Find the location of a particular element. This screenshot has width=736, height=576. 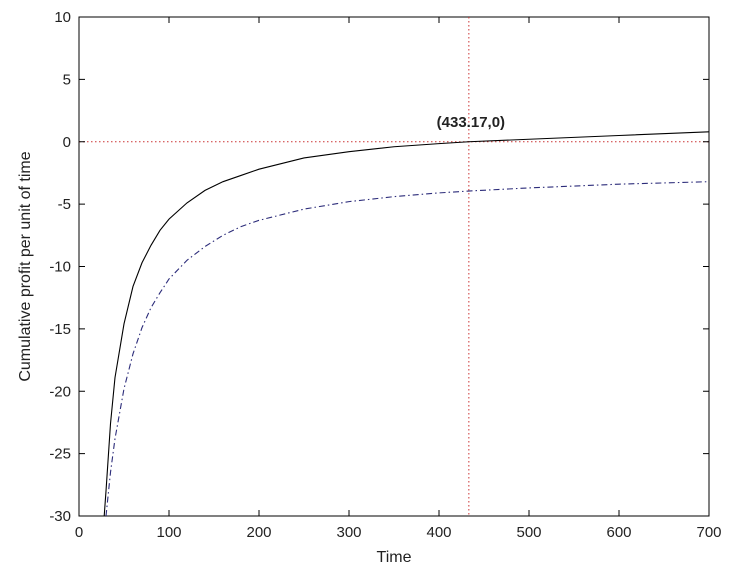

x-tick-label: 100 is located at coordinates (168, 532).